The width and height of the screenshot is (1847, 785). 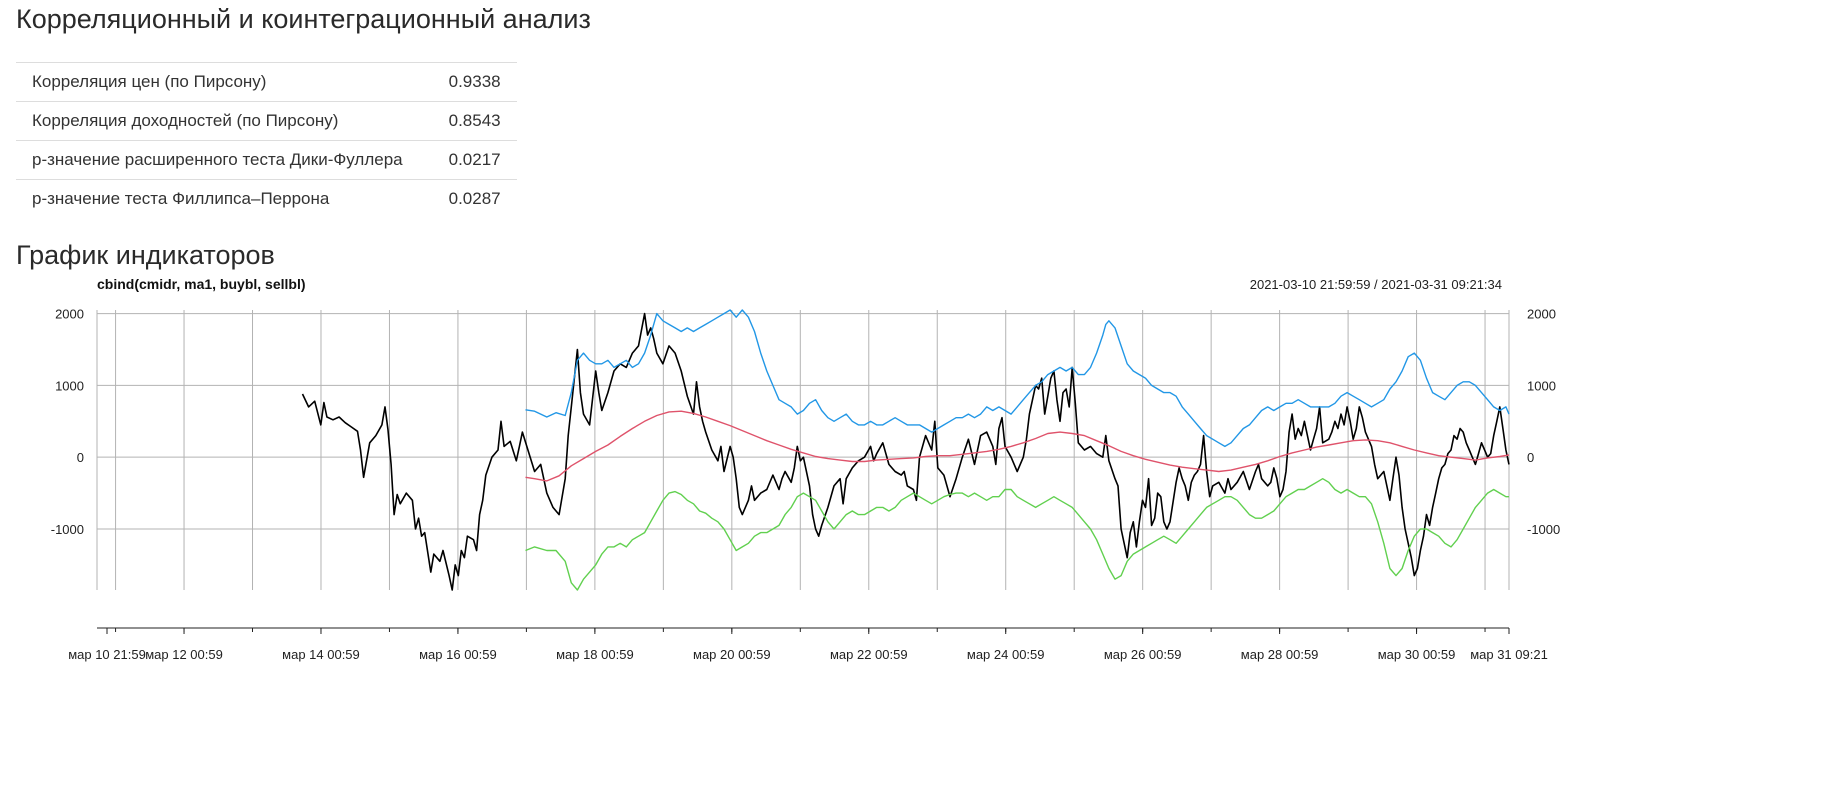 What do you see at coordinates (595, 654) in the screenshot?
I see `x-tick-label: мар 18 00:59` at bounding box center [595, 654].